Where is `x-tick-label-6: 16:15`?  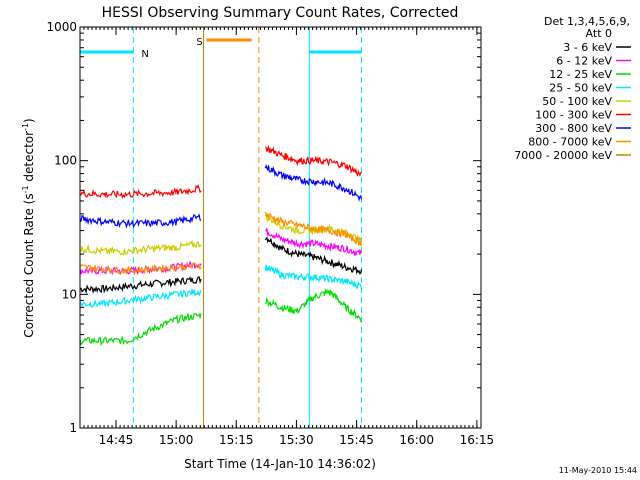
x-tick-label-6: 16:15 is located at coordinates (477, 440).